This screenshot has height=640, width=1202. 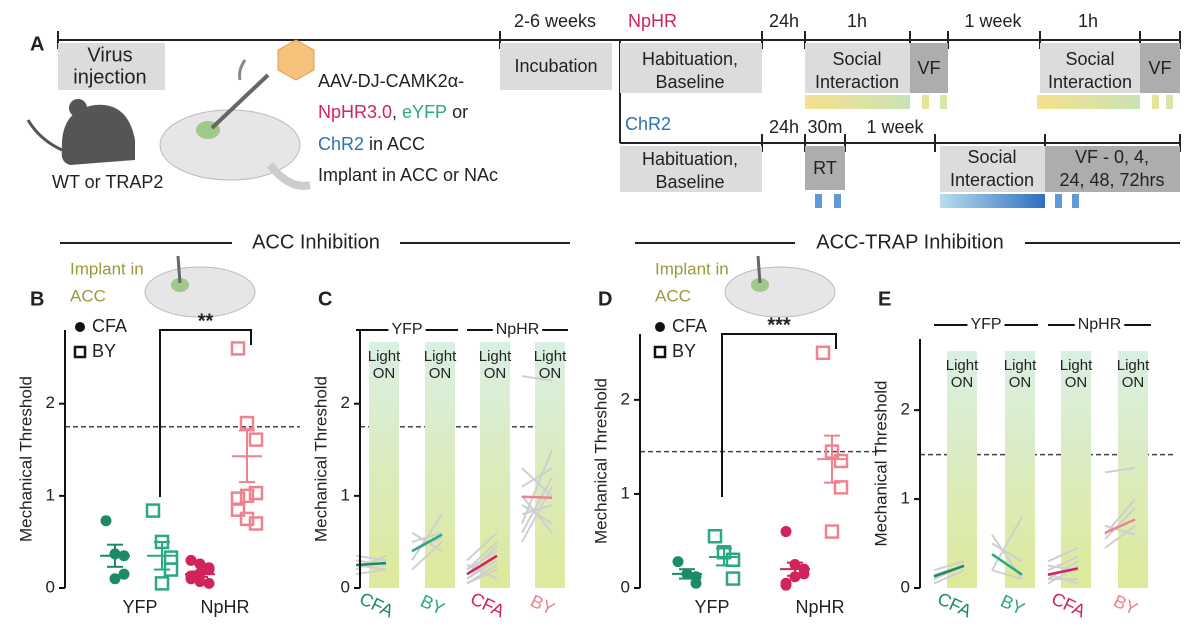 What do you see at coordinates (895, 127) in the screenshot?
I see `duration-label: 1 week` at bounding box center [895, 127].